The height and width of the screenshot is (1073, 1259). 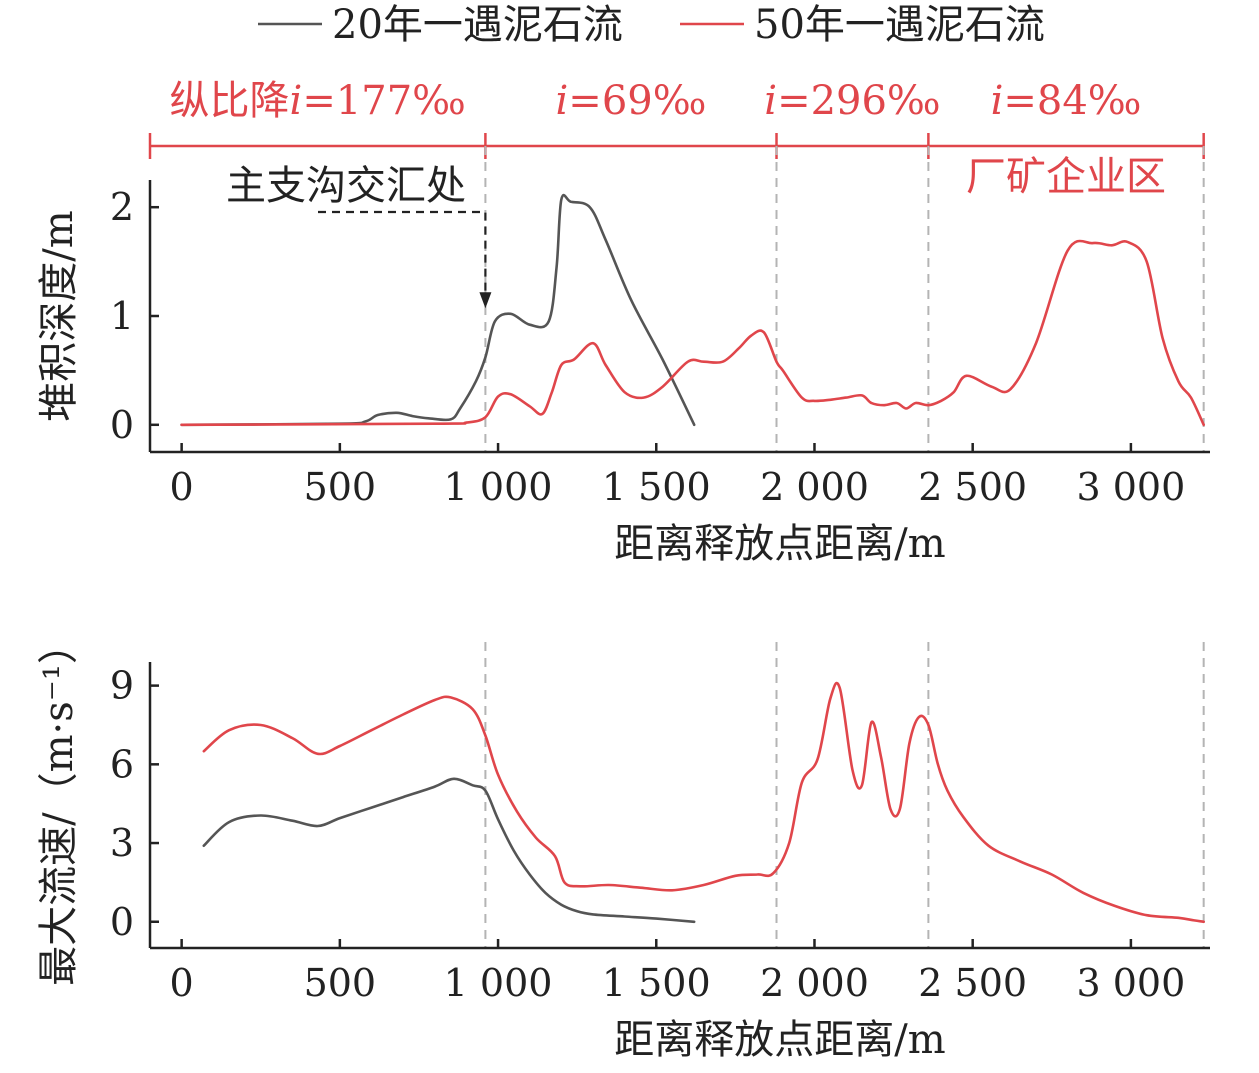 I want to click on y-tick-label: 1, so click(x=122, y=316).